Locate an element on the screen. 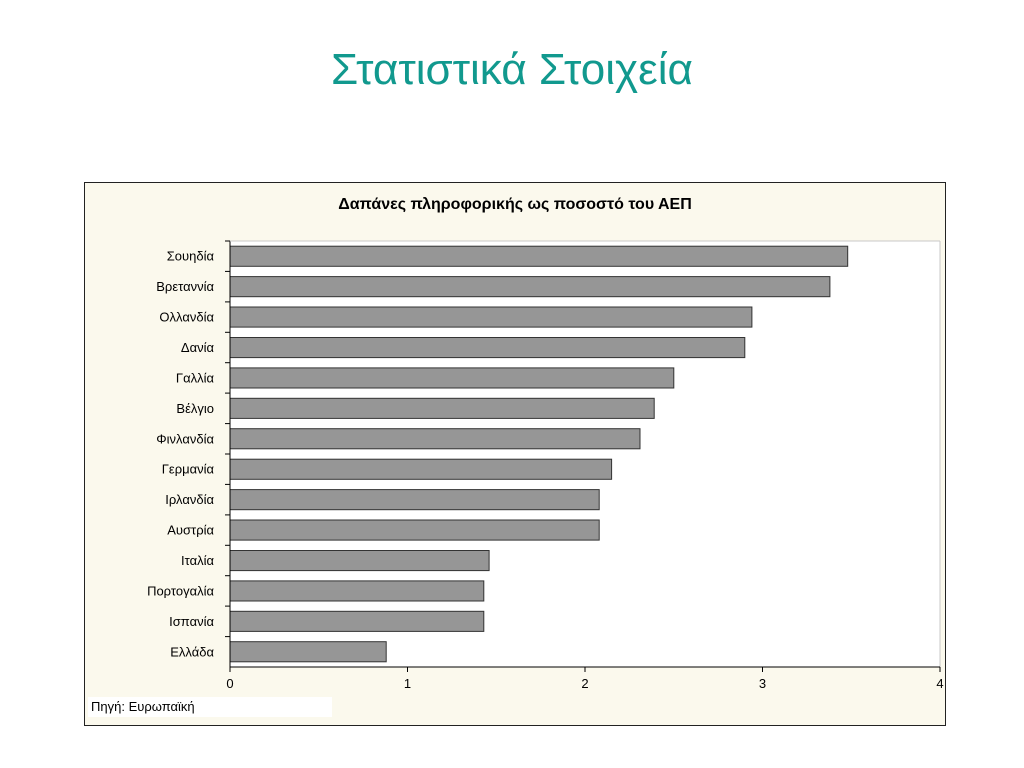 The width and height of the screenshot is (1024, 768). category-label: Ολλανδία is located at coordinates (186, 317).